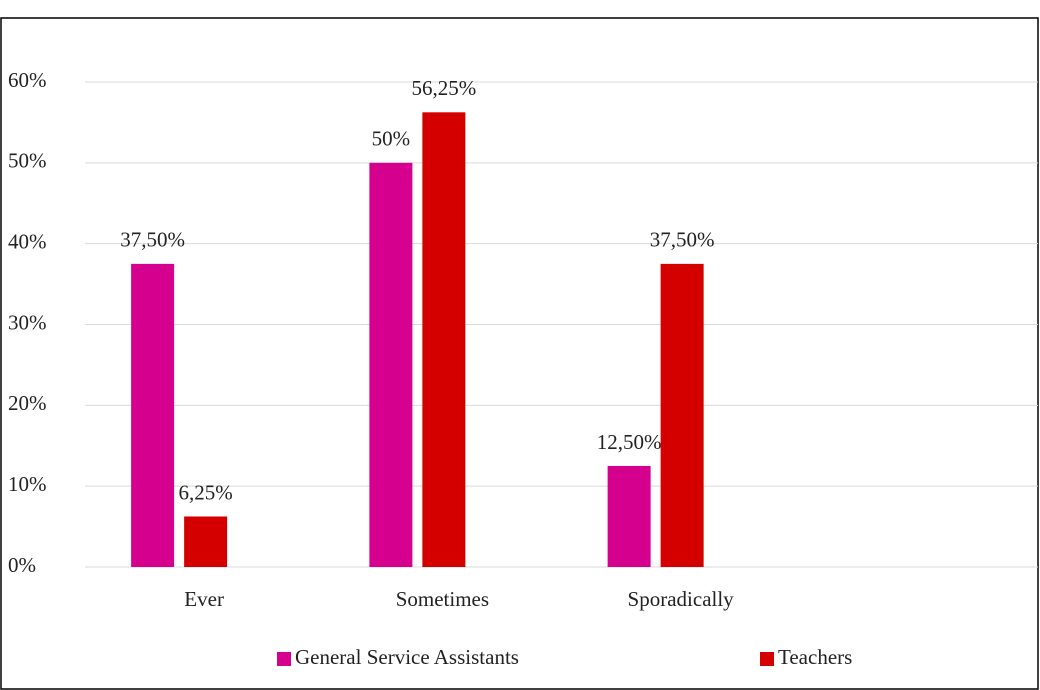  What do you see at coordinates (681, 599) in the screenshot?
I see `x-tick-label: Sporadically` at bounding box center [681, 599].